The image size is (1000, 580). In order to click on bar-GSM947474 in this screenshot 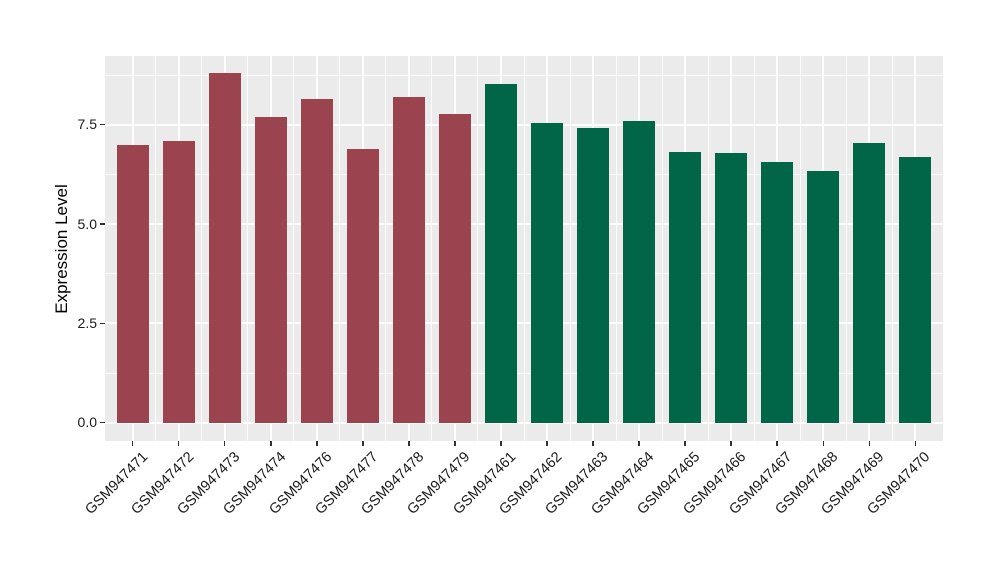, I will do `click(270, 269)`.